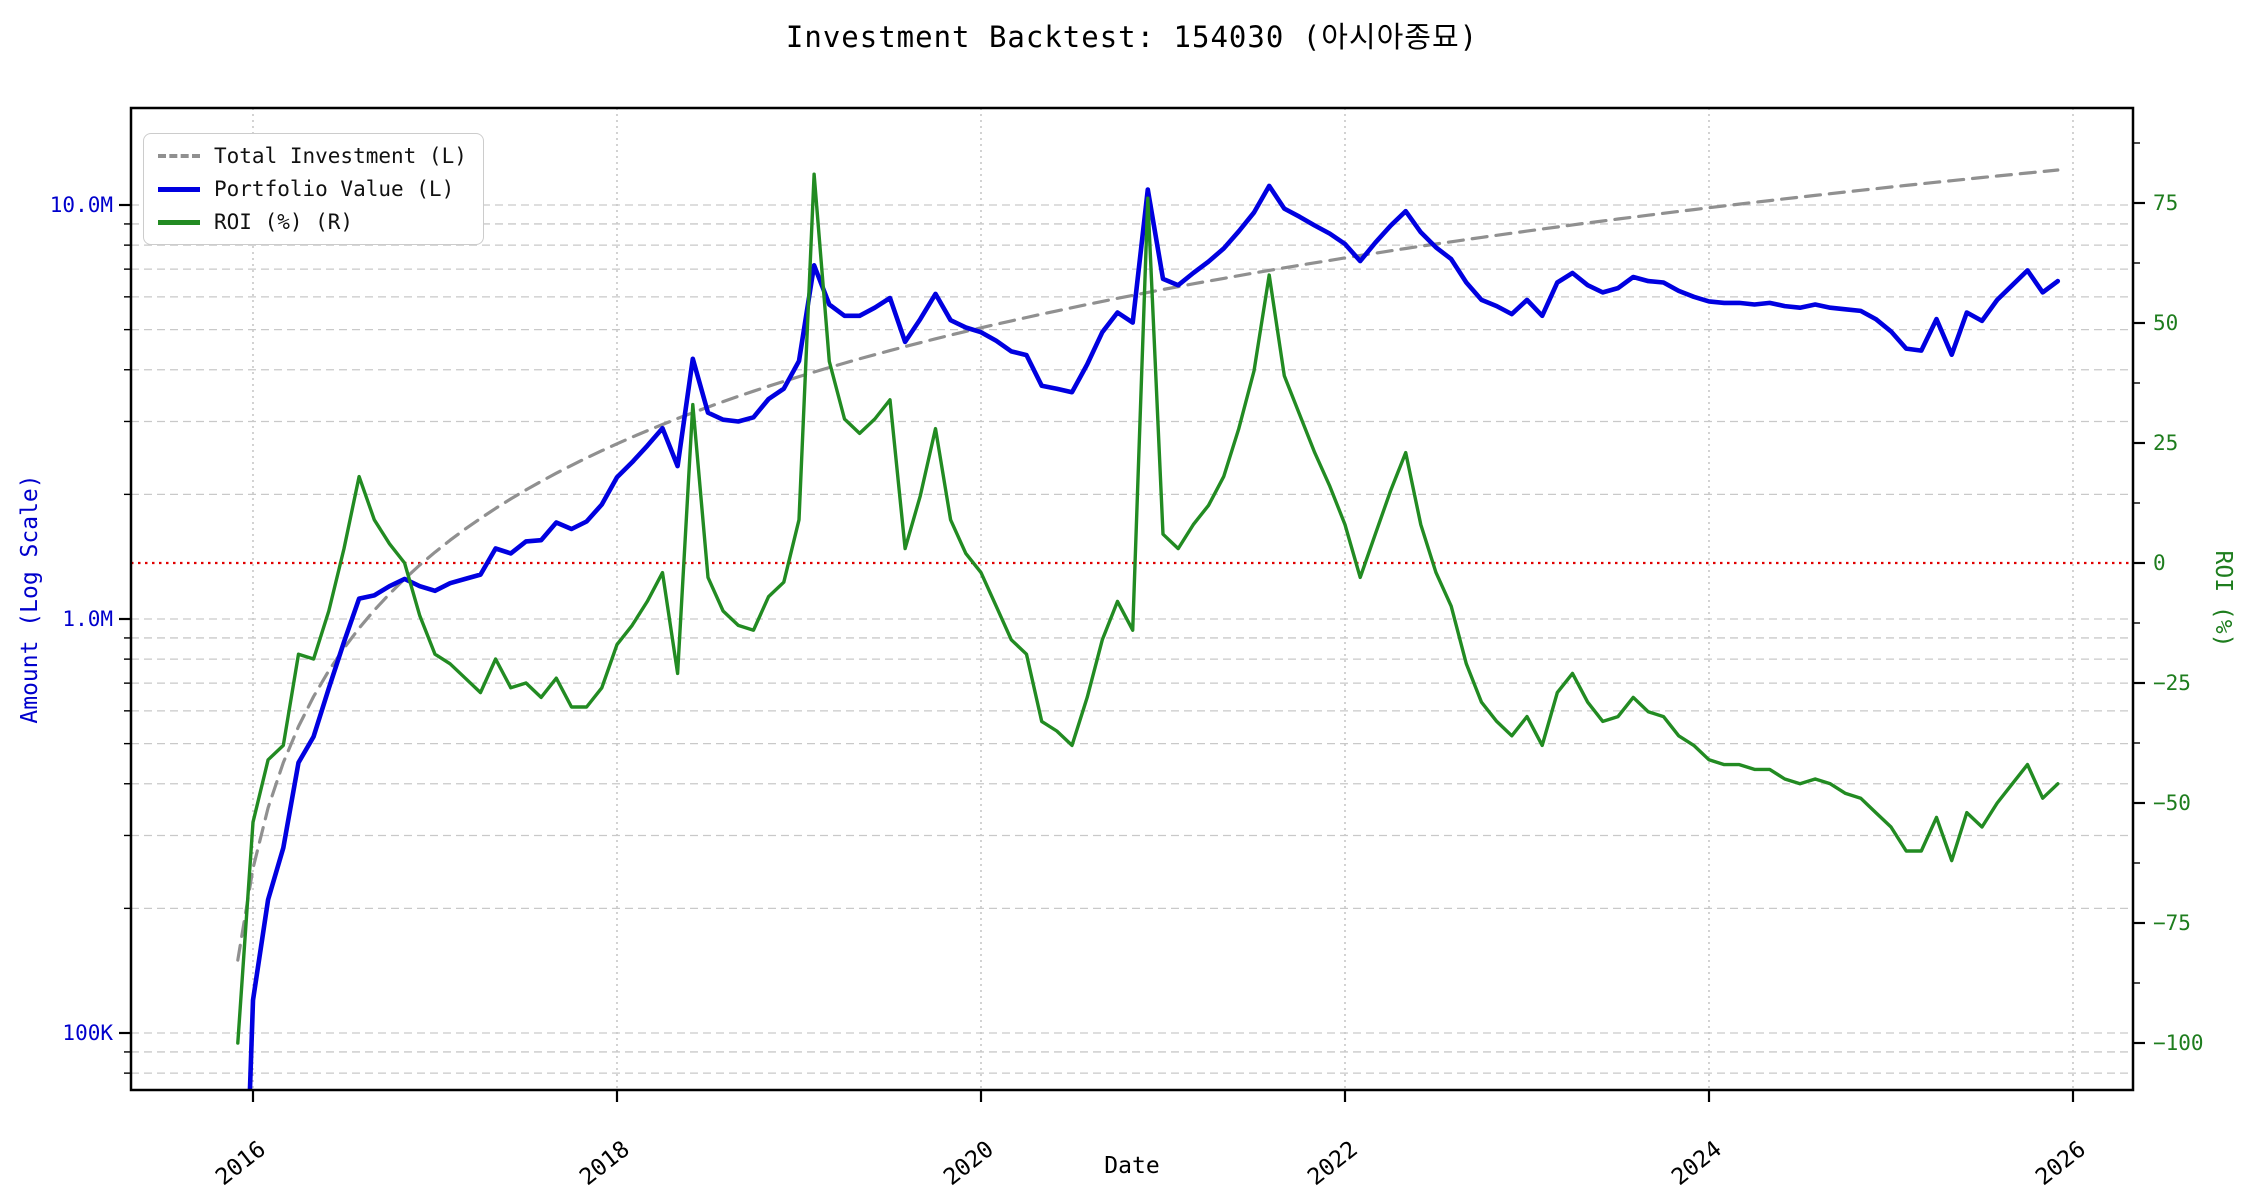 The image size is (2250, 1200). What do you see at coordinates (241, 1163) in the screenshot?
I see `x-tick-label: 2016` at bounding box center [241, 1163].